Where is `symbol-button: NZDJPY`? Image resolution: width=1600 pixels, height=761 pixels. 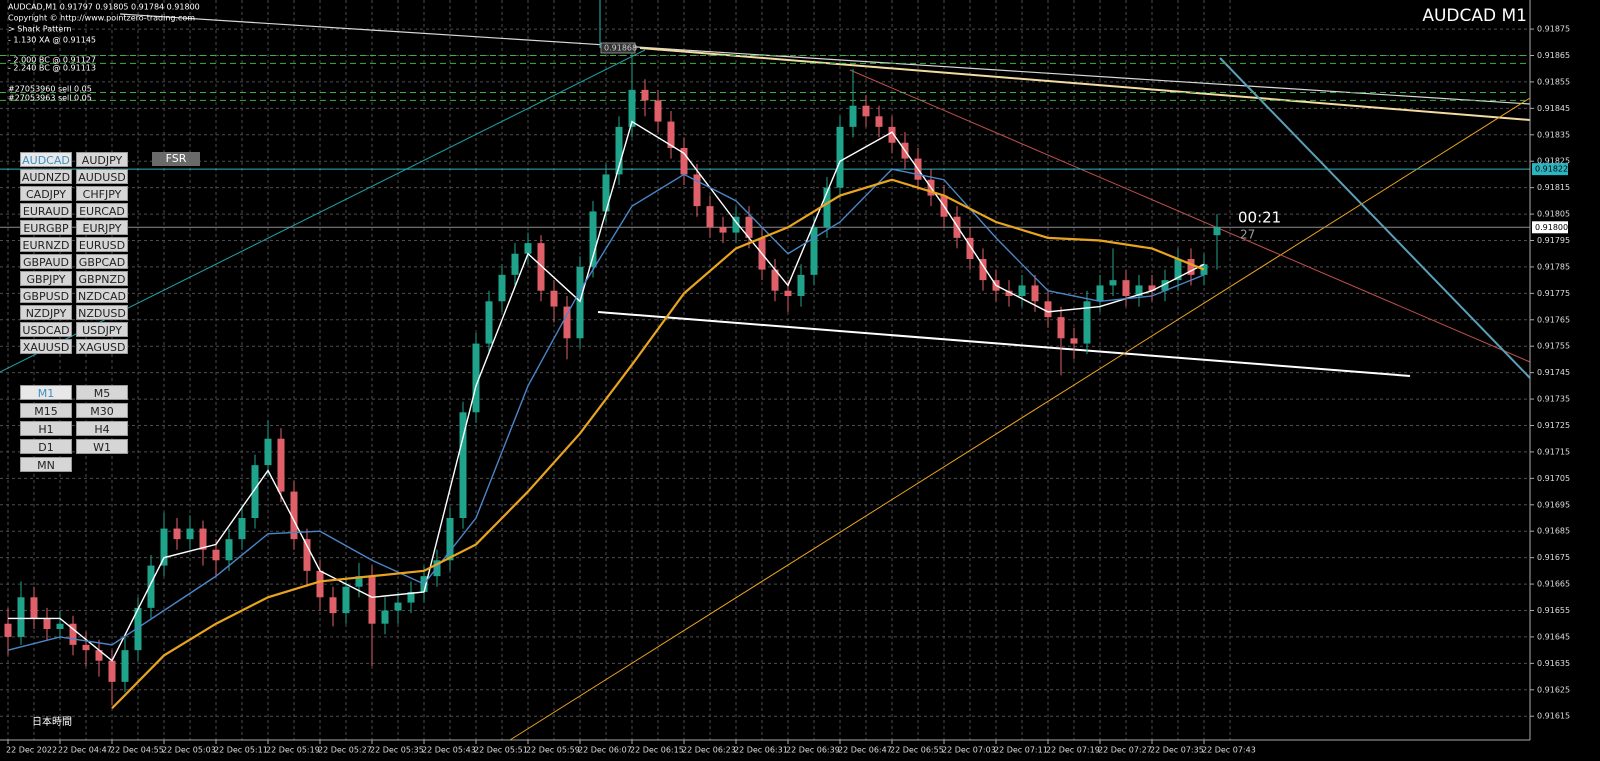
symbol-button: NZDJPY is located at coordinates (46, 312).